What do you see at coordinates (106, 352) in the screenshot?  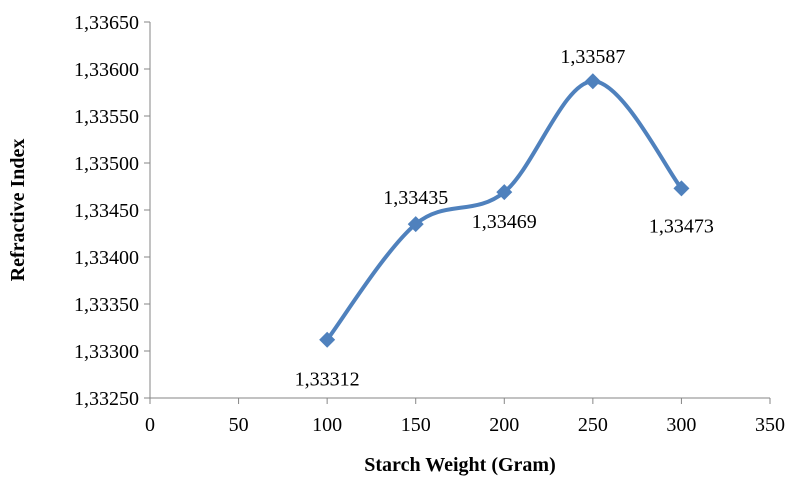 I see `y-tick-label: 1,33300` at bounding box center [106, 352].